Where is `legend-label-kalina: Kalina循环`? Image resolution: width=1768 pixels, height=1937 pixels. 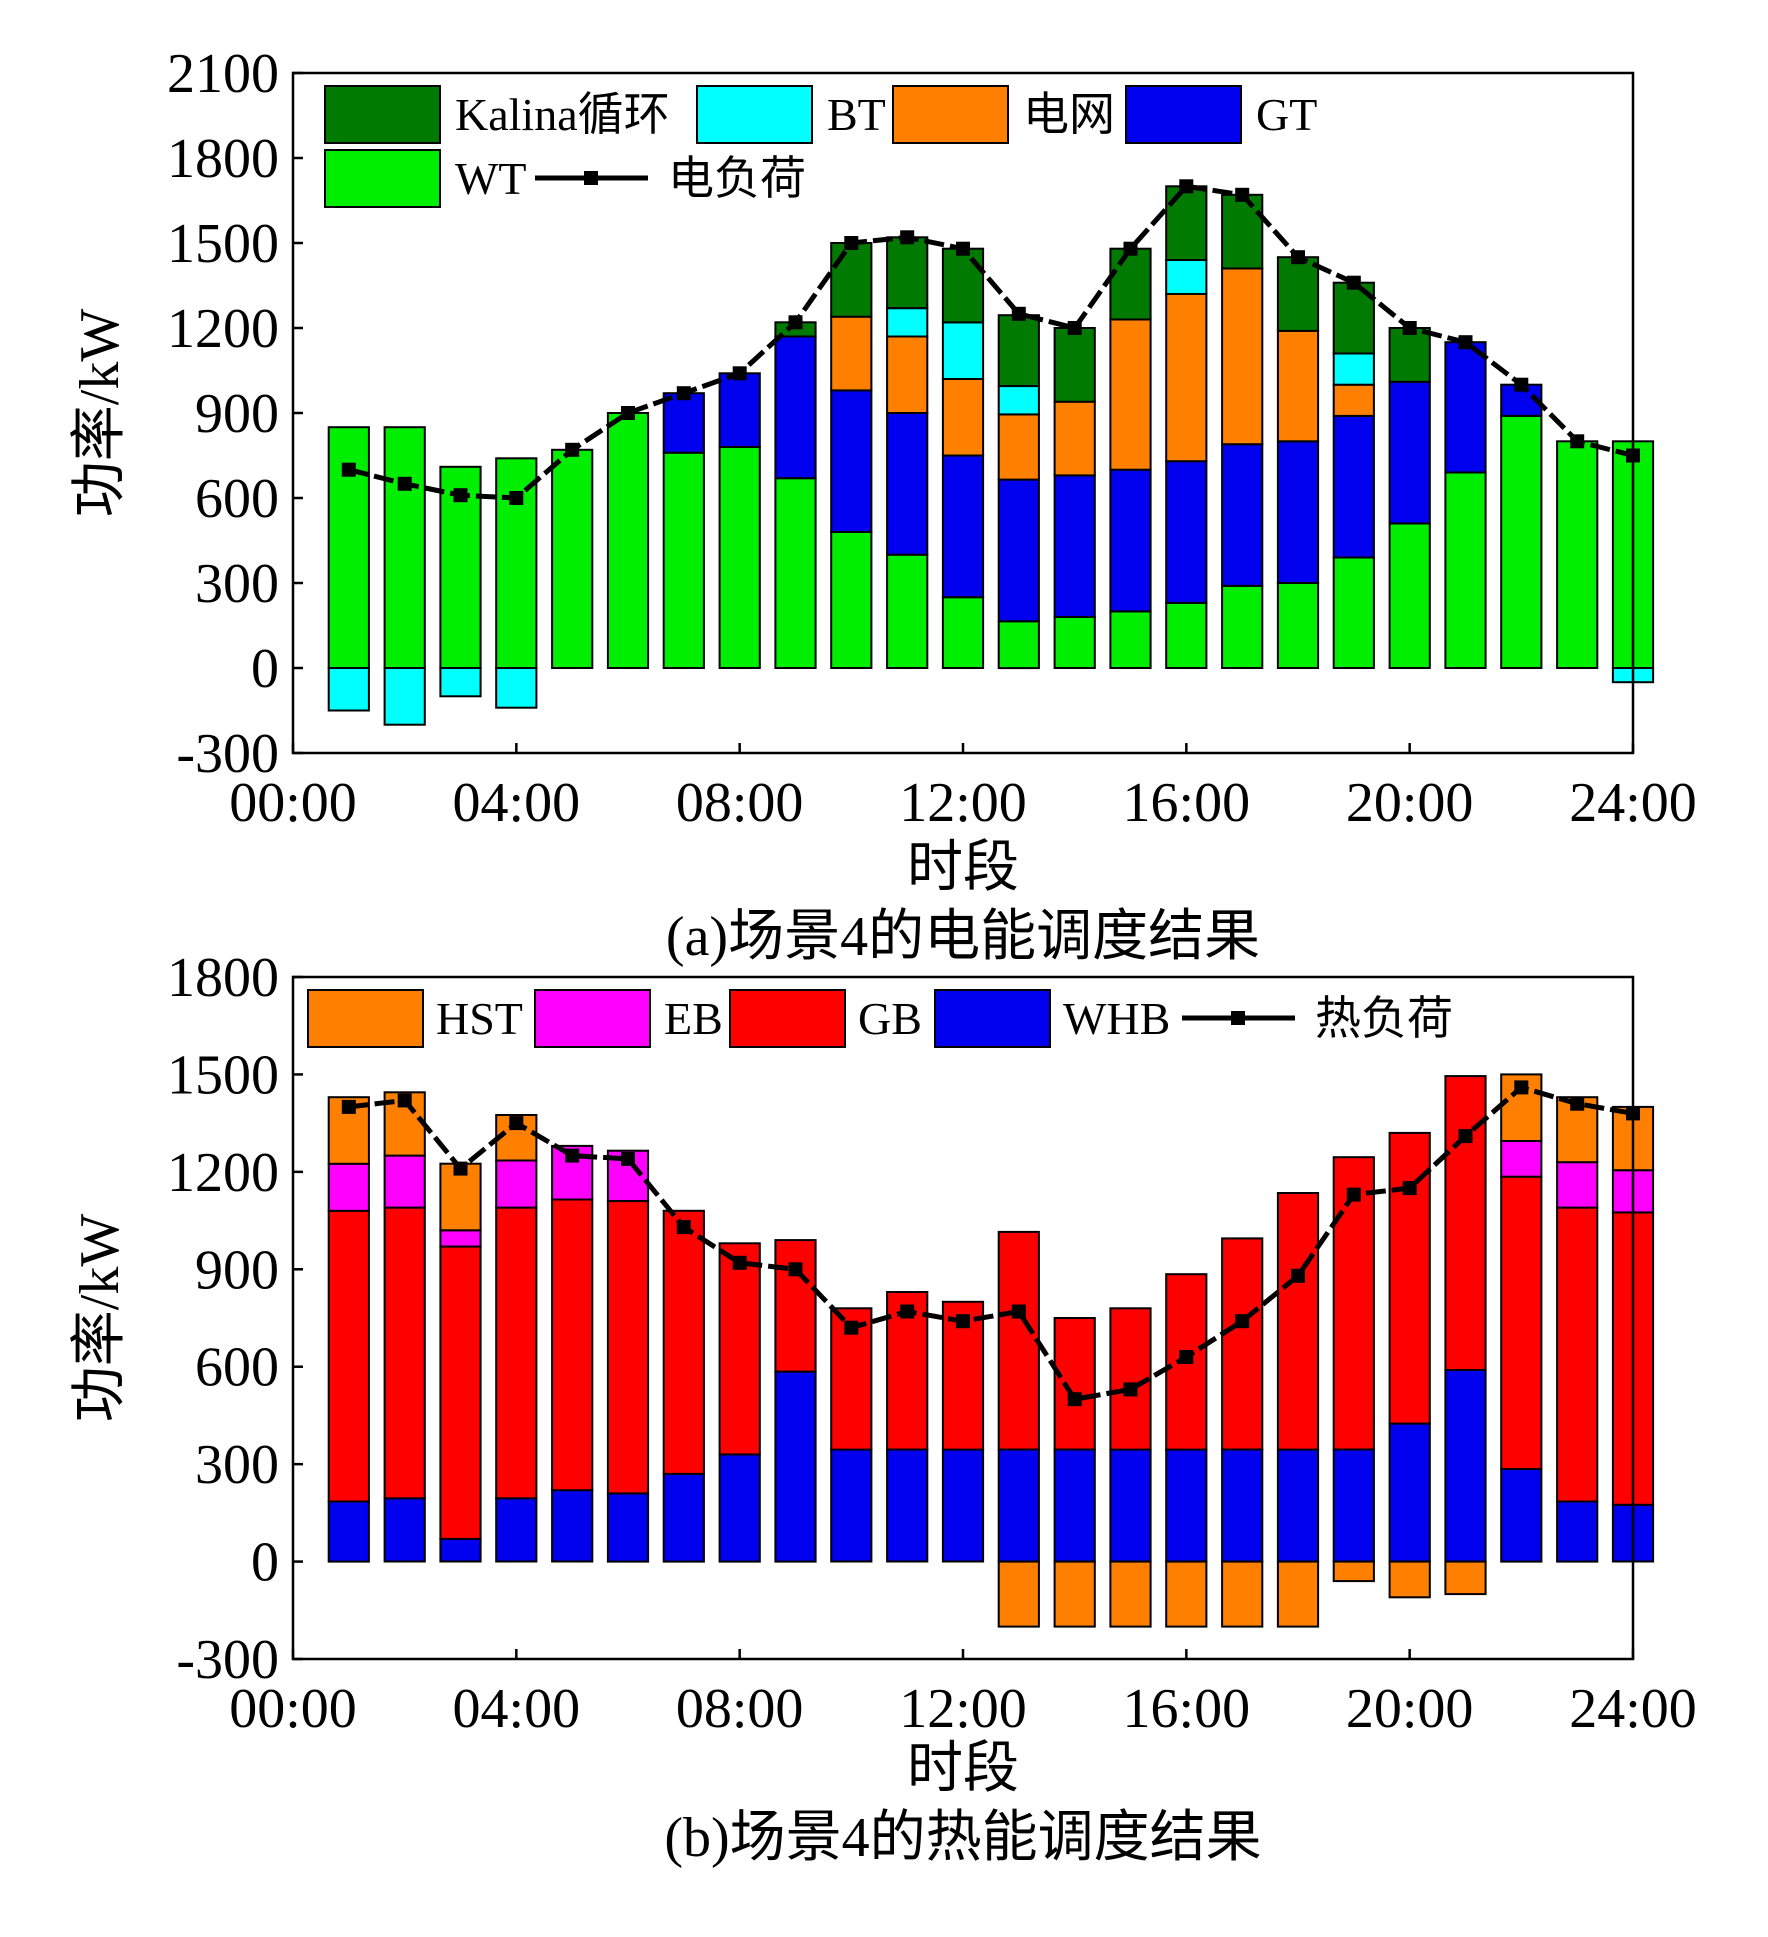 legend-label-kalina: Kalina循环 is located at coordinates (562, 114).